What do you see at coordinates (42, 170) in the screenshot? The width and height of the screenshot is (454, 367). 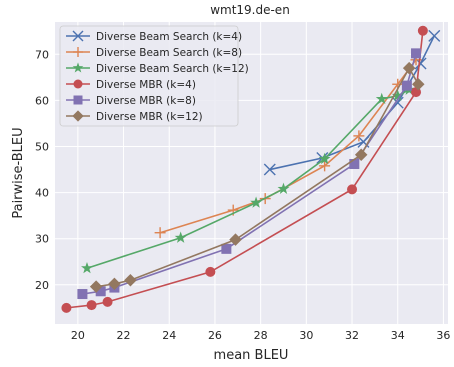 I see `y-tick-labels: 20 30 40 50 60 70` at bounding box center [42, 170].